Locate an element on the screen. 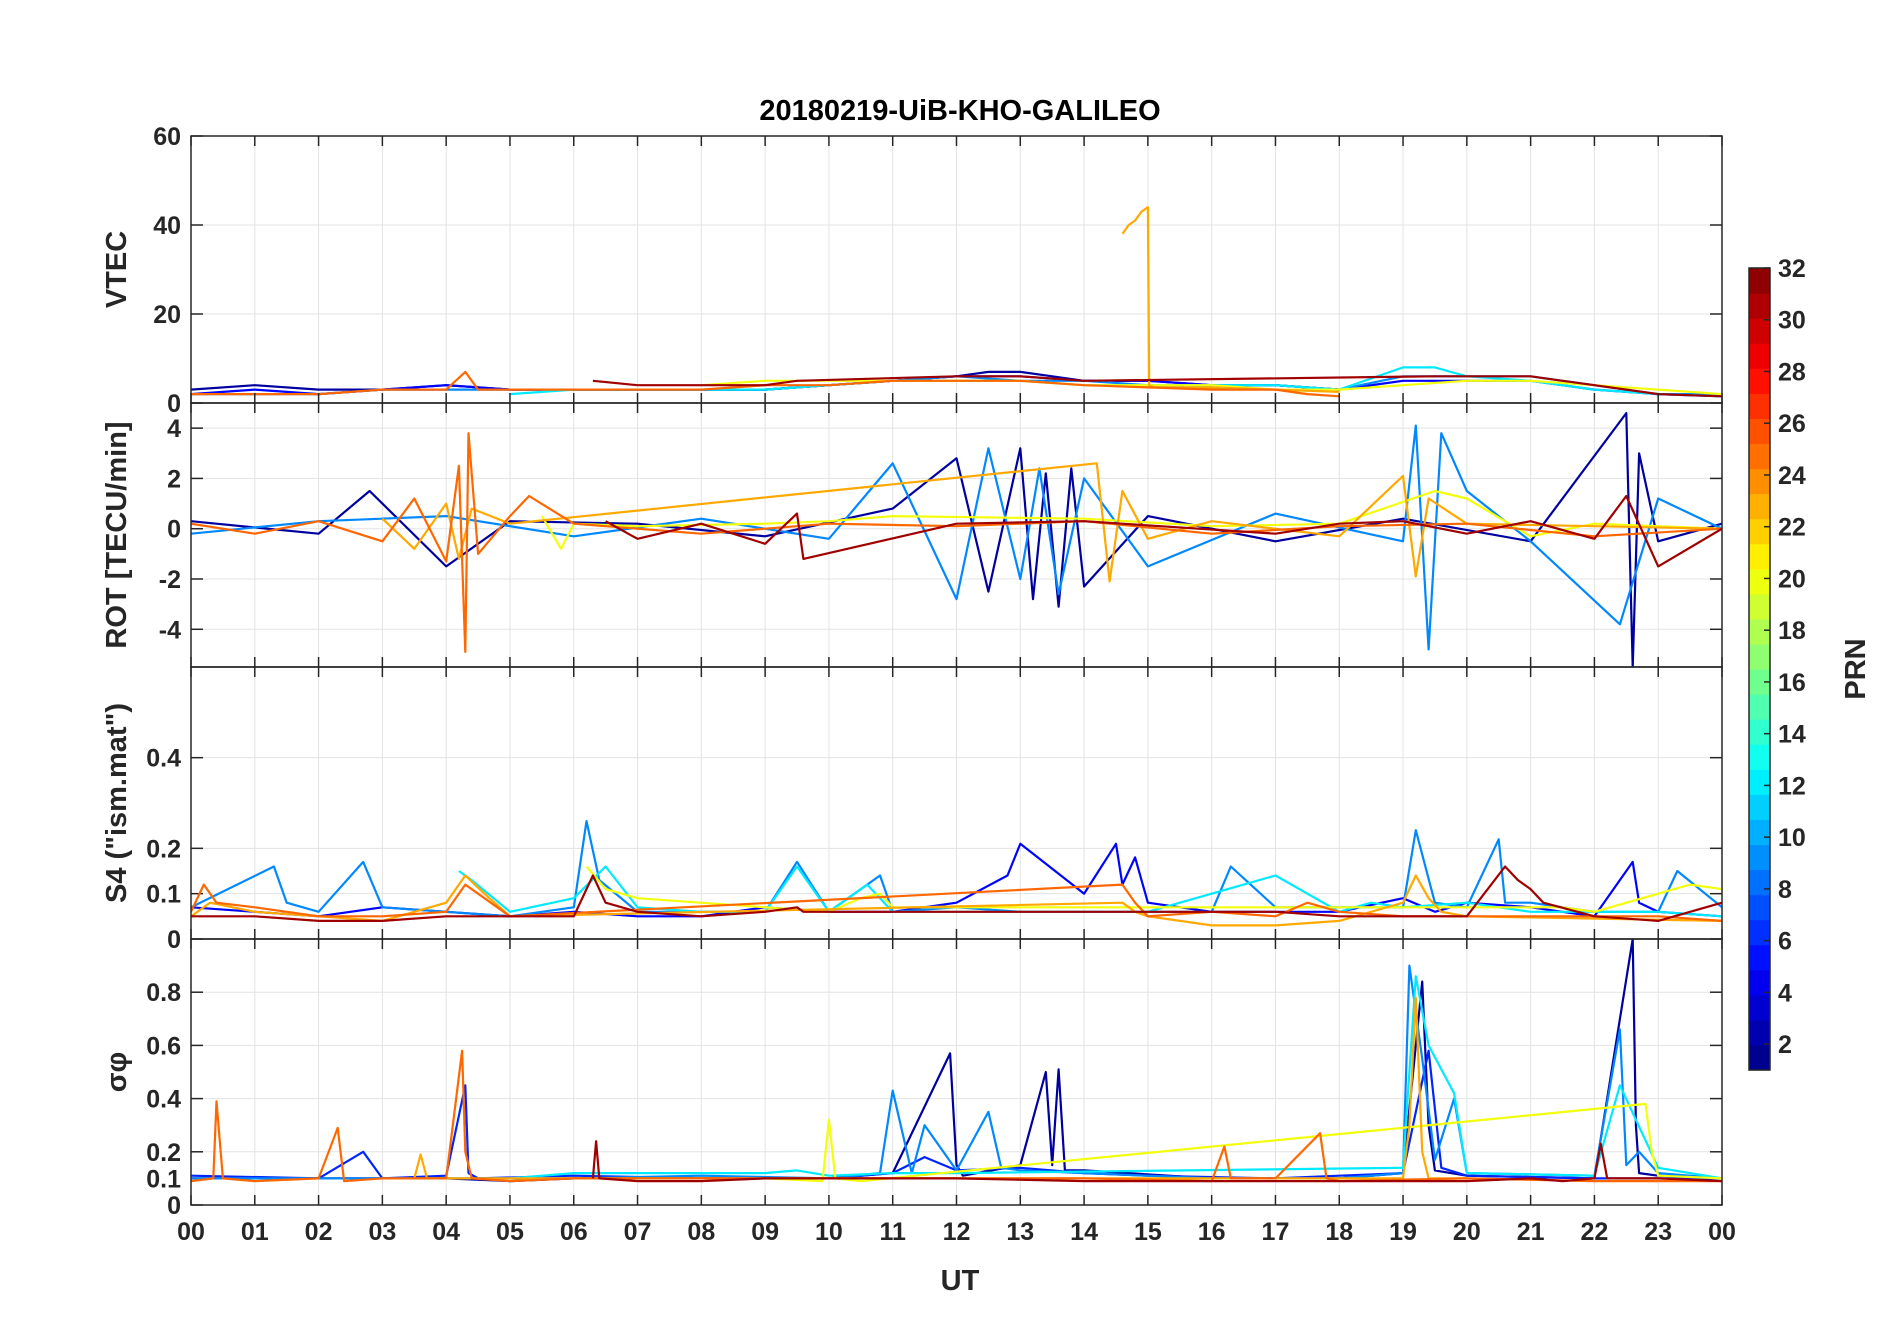 Image resolution: width=1902 pixels, height=1330 pixels. x-tick-label: 18 is located at coordinates (1339, 1232).